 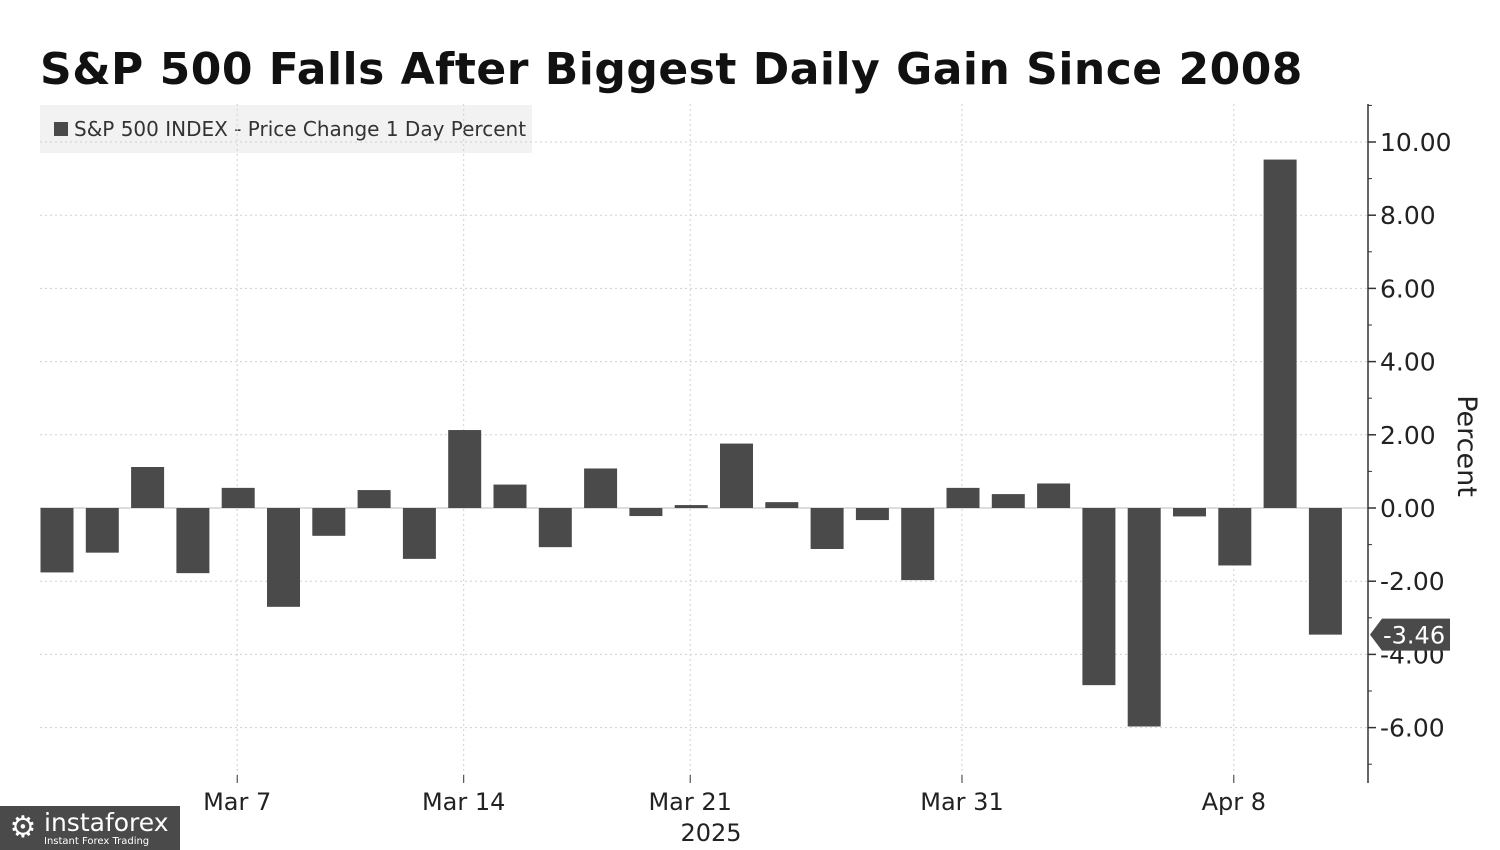 I want to click on last-value-label: -3.46, so click(x=1414, y=636).